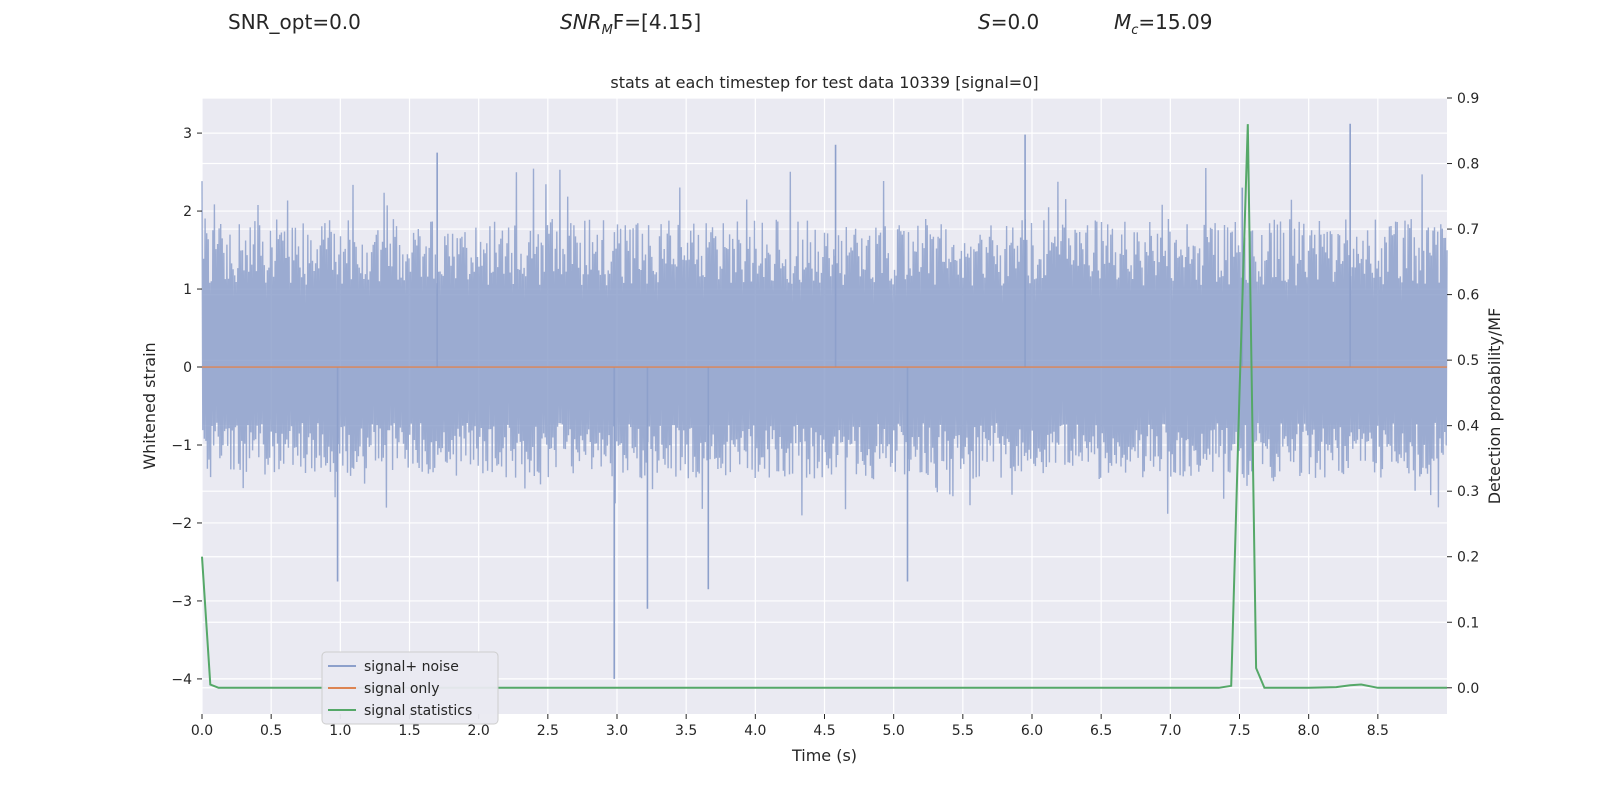 The width and height of the screenshot is (1600, 800). What do you see at coordinates (1463, 394) in the screenshot?
I see `y2-axis-ticks: 0.0 0.1 0.2 0.3 0.4 0.5 0.6 0.7 0.8 0.9` at bounding box center [1463, 394].